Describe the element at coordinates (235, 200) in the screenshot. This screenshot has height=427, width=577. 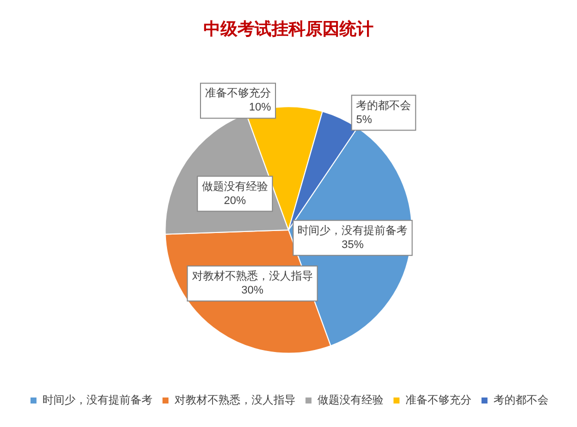
I see `data-label: 20%` at that location.